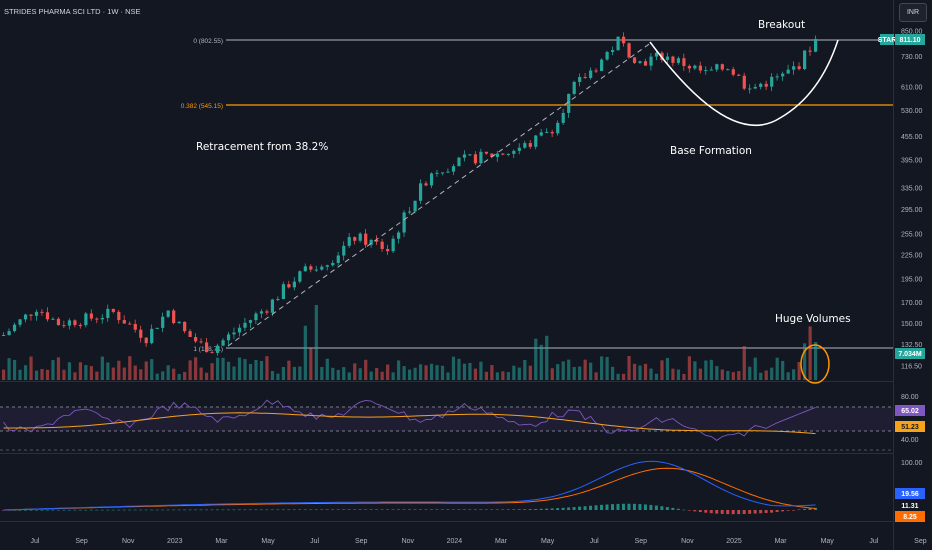  What do you see at coordinates (910, 397) in the screenshot?
I see `rsi-level-80: 80.00` at bounding box center [910, 397].